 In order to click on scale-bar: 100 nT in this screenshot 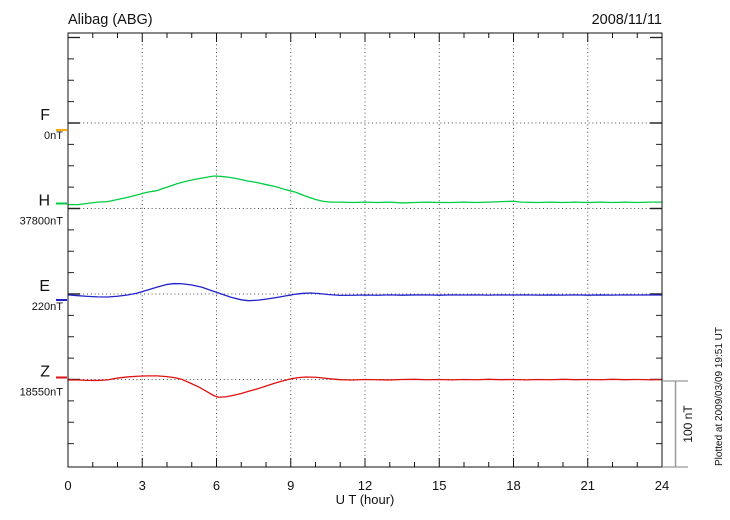, I will do `click(679, 424)`.